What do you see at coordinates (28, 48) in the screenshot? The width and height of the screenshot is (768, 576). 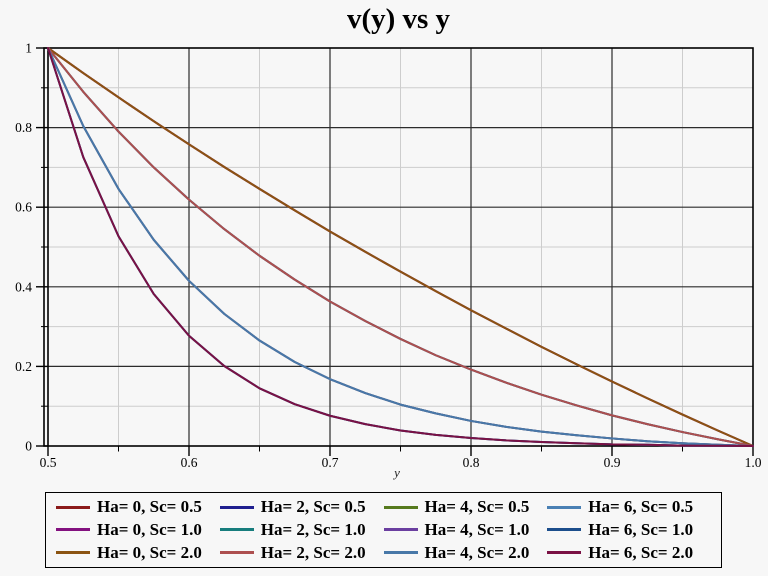 I see `y-tick-label: 1` at bounding box center [28, 48].